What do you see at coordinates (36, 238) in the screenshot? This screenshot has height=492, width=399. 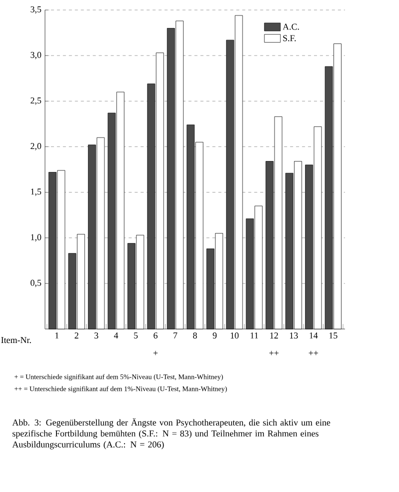 I see `y-tick-label: 1,0` at bounding box center [36, 238].